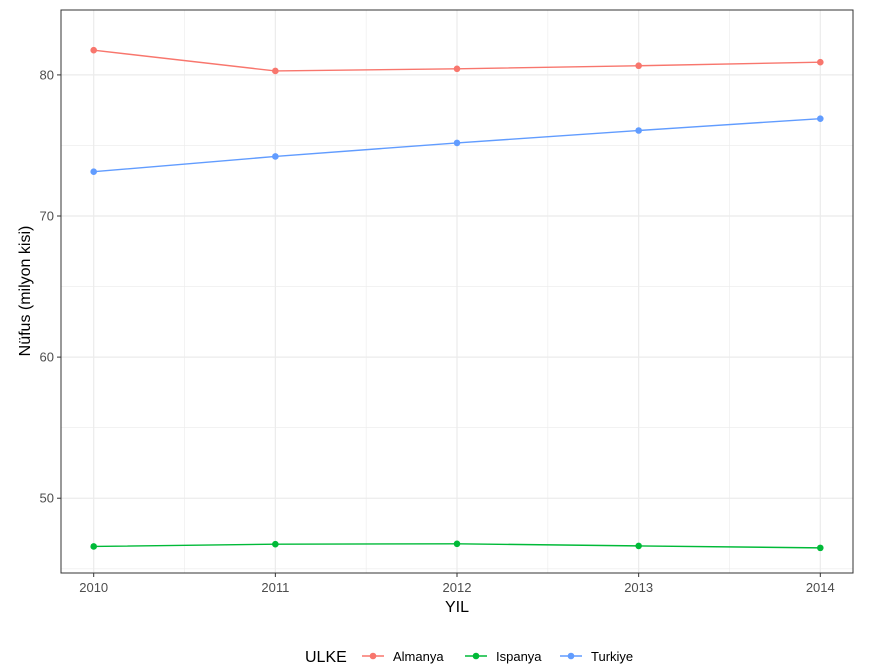 Image resolution: width=893 pixels, height=671 pixels. Describe the element at coordinates (93, 587) in the screenshot. I see `x-tick-label: 2010` at that location.